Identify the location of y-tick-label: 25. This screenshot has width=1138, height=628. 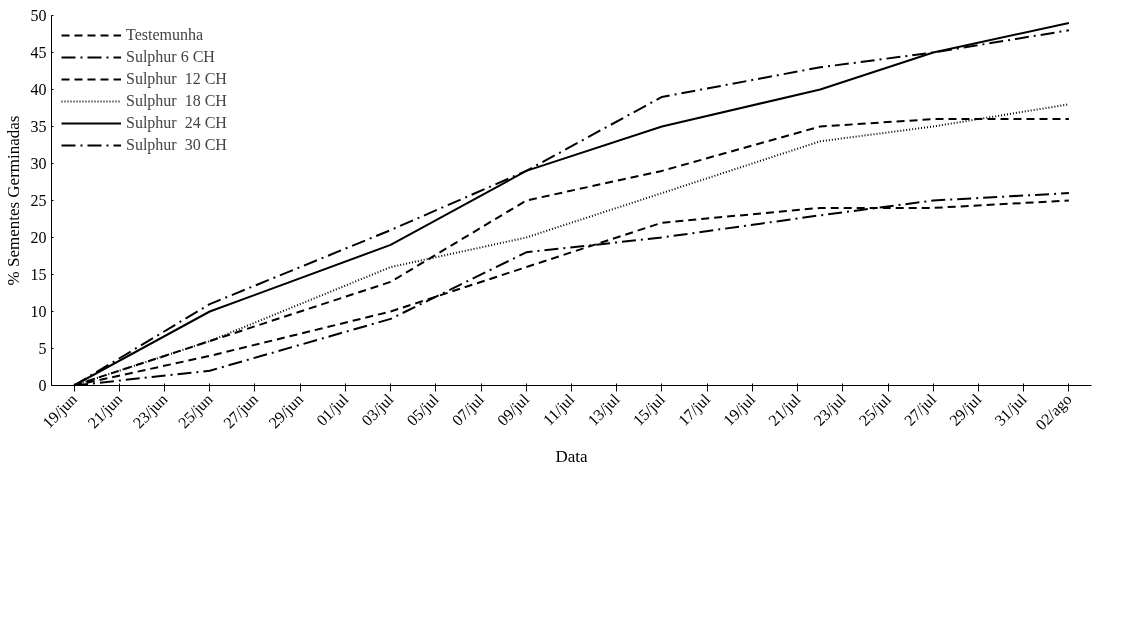
(38, 200).